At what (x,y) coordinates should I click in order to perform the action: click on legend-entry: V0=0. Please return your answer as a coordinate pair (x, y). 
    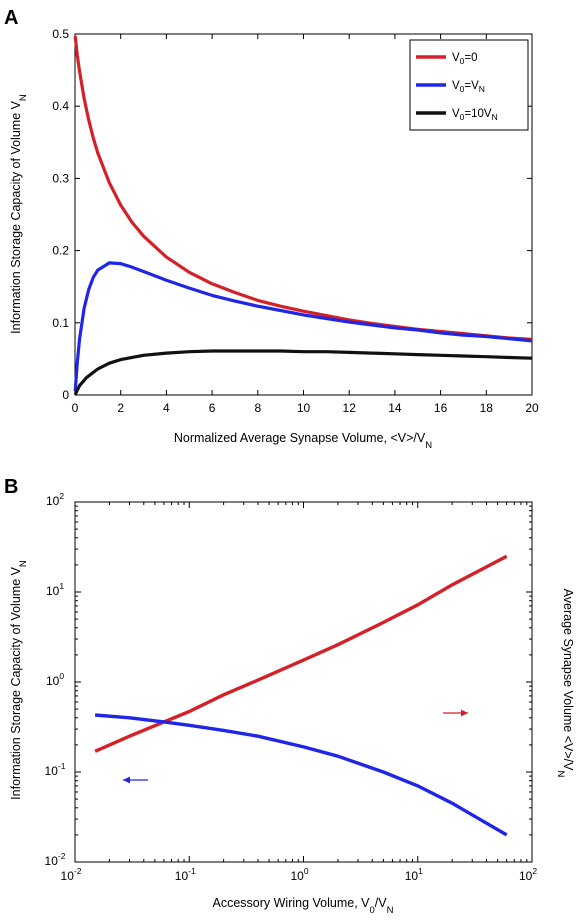
    Looking at the image, I should click on (465, 59).